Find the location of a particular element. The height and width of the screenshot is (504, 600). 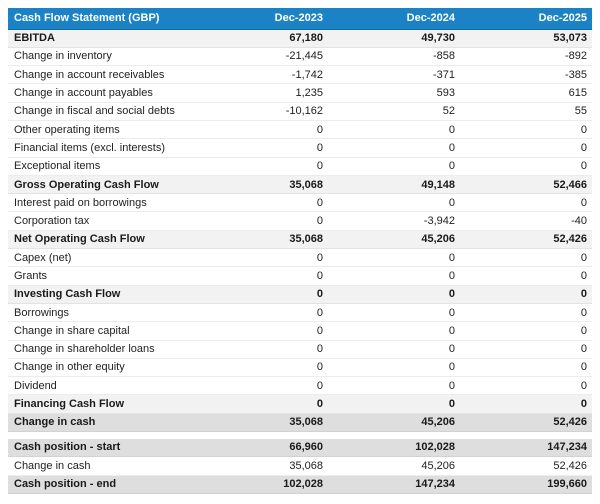

table-row: Investing Cash Flow 0 0 0 is located at coordinates (300, 294).